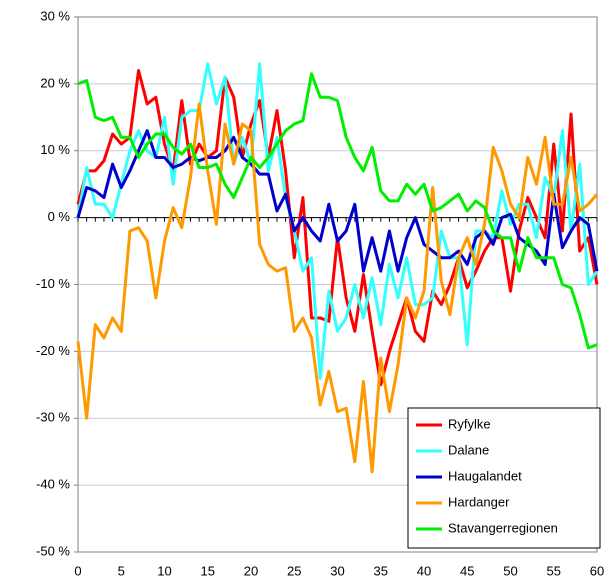  Describe the element at coordinates (597, 570) in the screenshot. I see `x-tick-label: 60` at that location.